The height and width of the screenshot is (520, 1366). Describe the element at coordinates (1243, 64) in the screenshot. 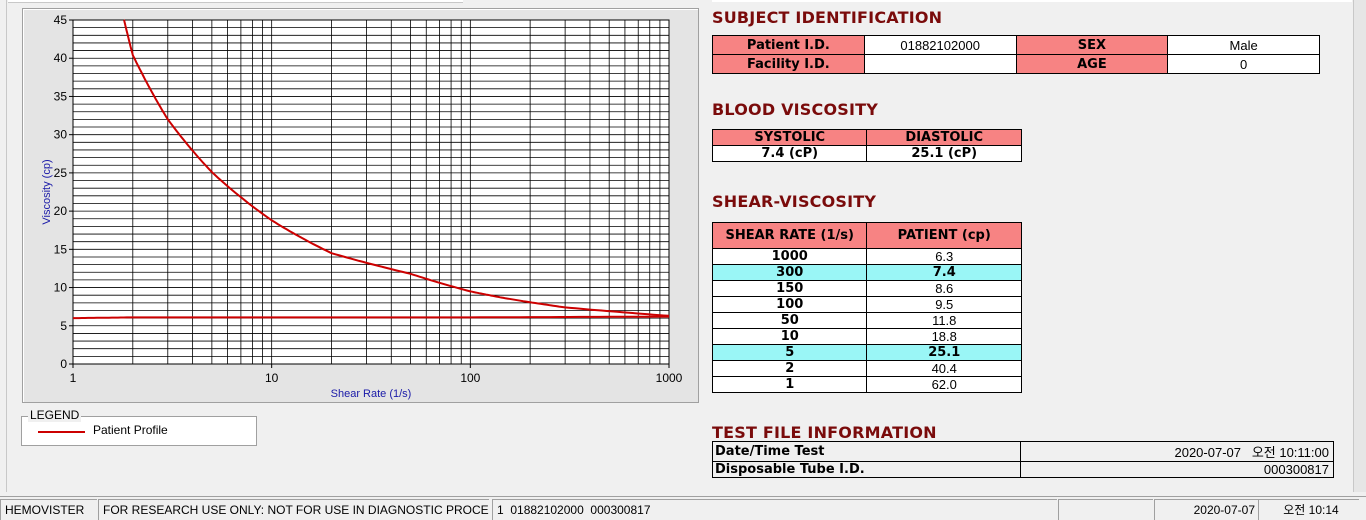

I see `age-value: 0` at that location.